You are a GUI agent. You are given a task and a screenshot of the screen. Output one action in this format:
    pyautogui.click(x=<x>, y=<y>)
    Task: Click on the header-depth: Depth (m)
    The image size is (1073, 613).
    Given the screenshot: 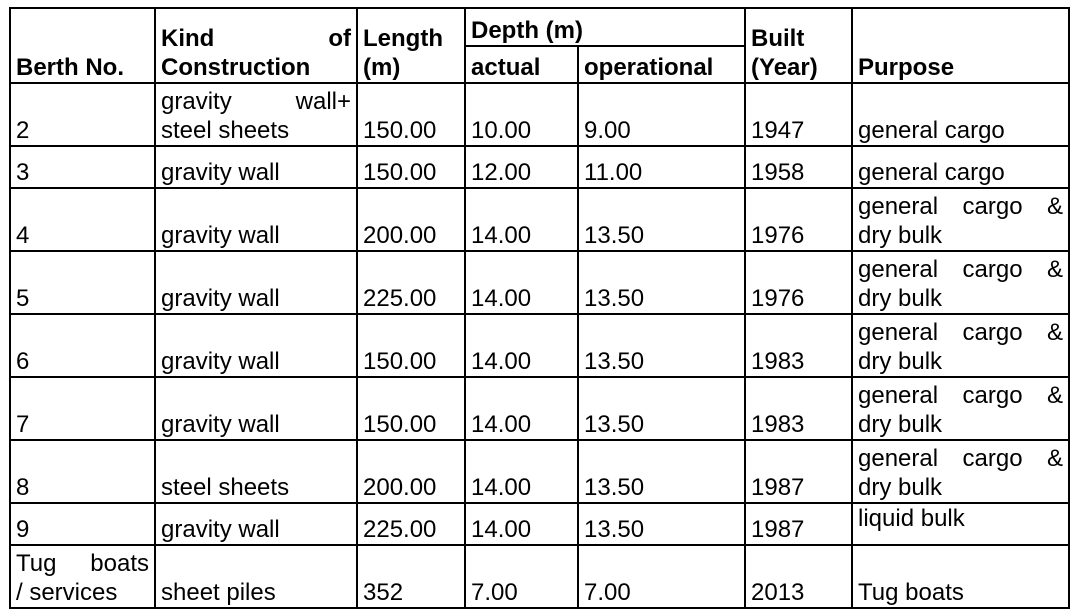 What is the action you would take?
    pyautogui.click(x=605, y=27)
    